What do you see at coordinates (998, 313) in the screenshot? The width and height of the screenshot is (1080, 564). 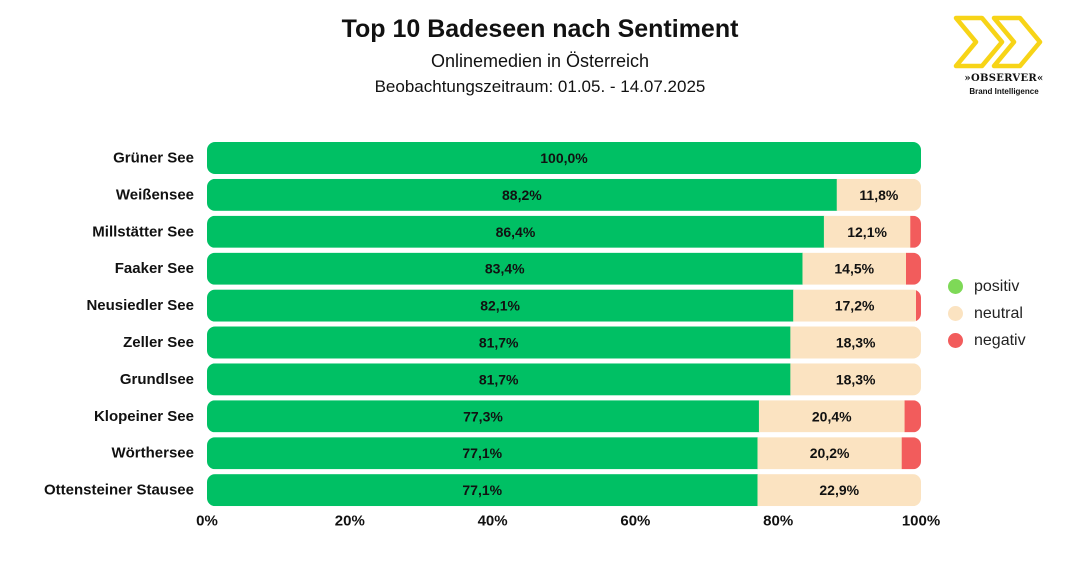 I see `legend-label-neutral: neutral` at bounding box center [998, 313].